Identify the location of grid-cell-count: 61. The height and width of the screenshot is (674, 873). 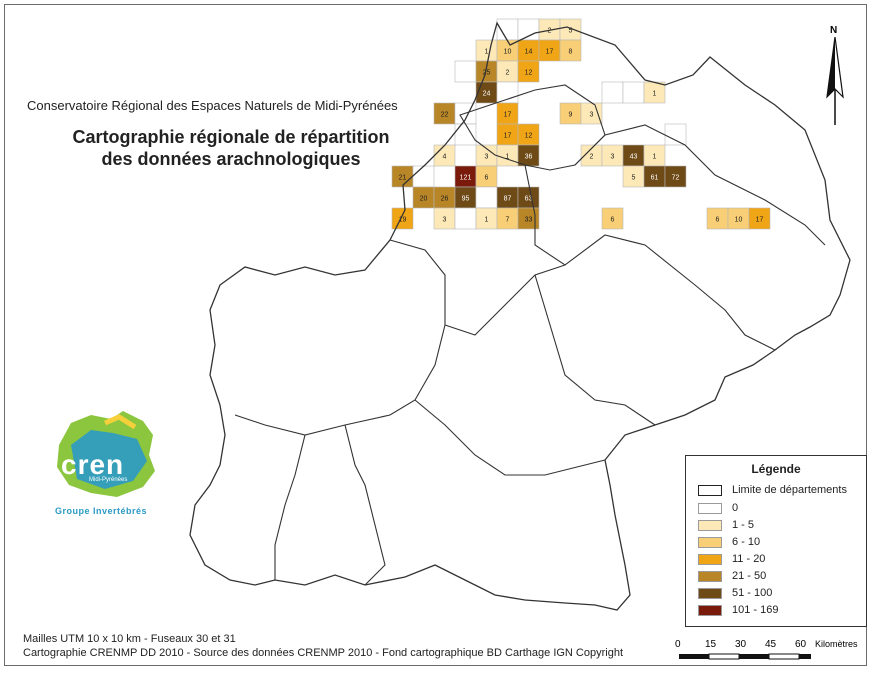
(655, 178).